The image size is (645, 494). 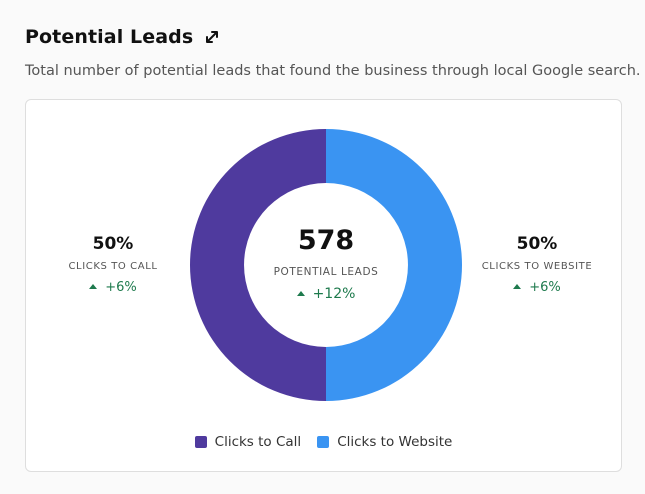 I want to click on legend-label-website: Clicks to Website, so click(x=395, y=442).